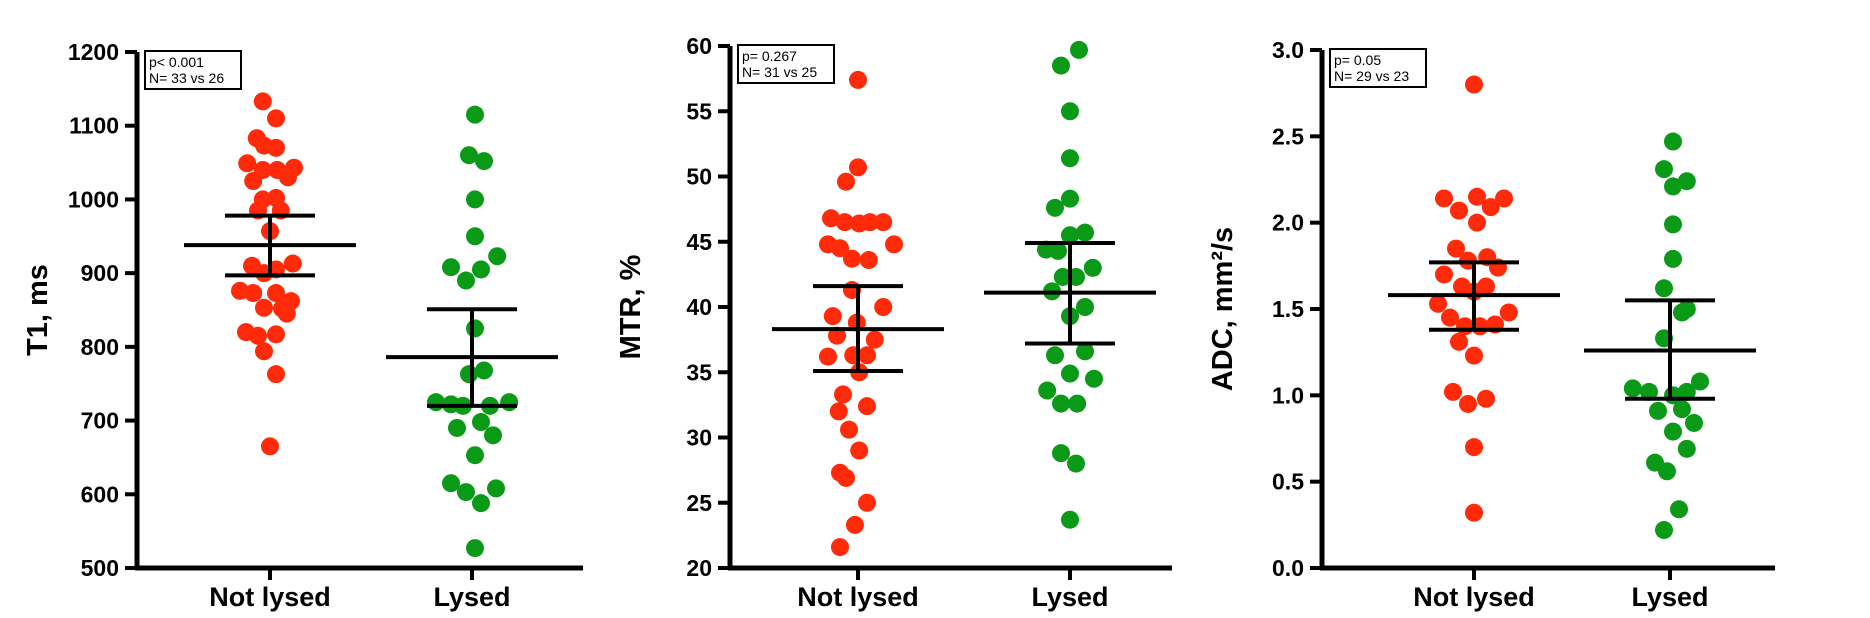  What do you see at coordinates (93, 199) in the screenshot?
I see `y-tick-label: 1000` at bounding box center [93, 199].